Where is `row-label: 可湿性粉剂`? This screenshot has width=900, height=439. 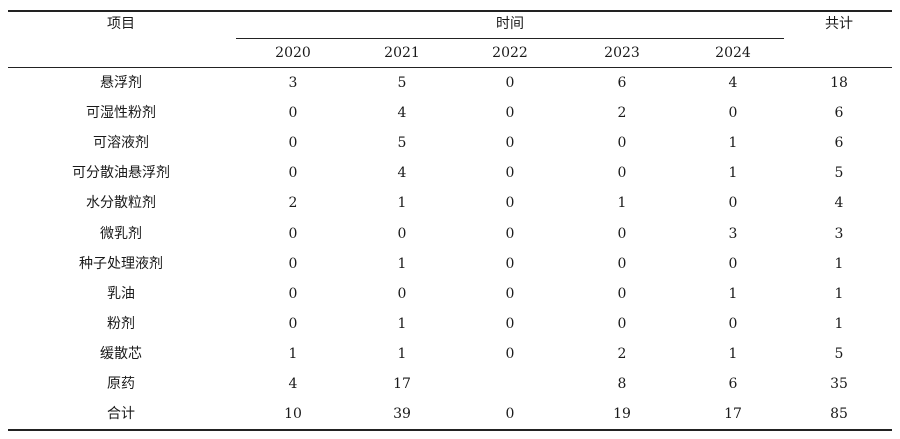
row-label: 可湿性粉剂 is located at coordinates (121, 113).